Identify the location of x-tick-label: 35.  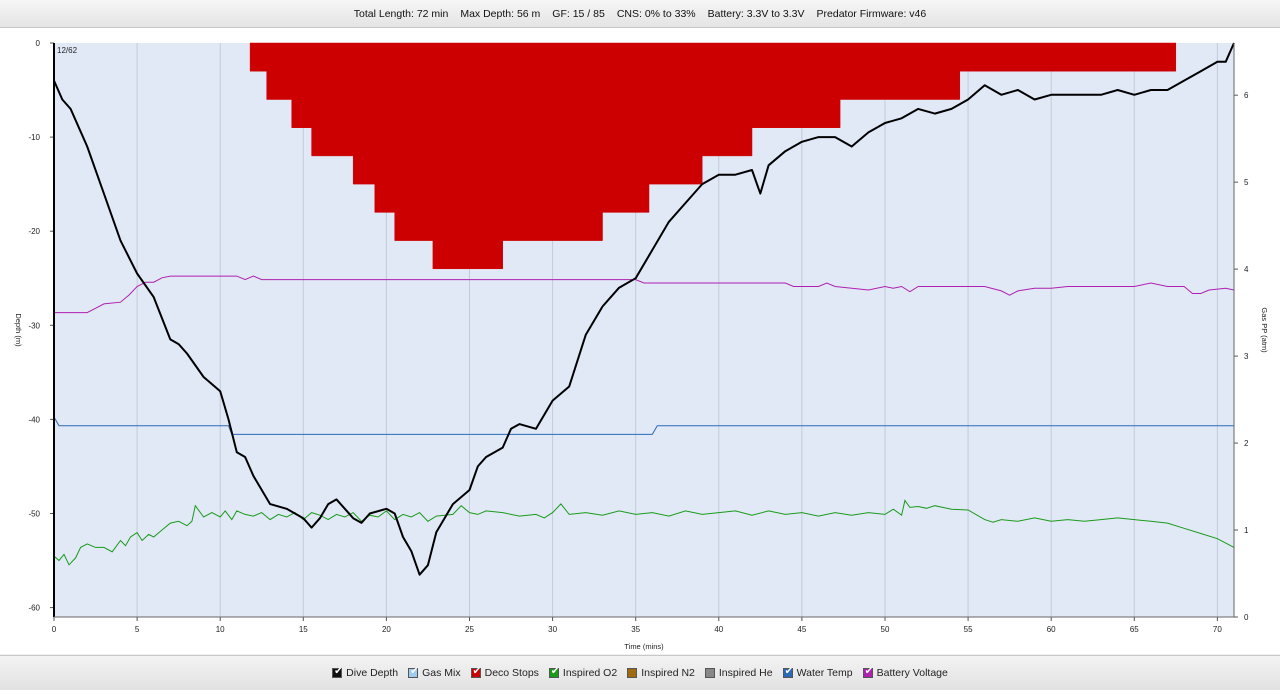
(635, 629).